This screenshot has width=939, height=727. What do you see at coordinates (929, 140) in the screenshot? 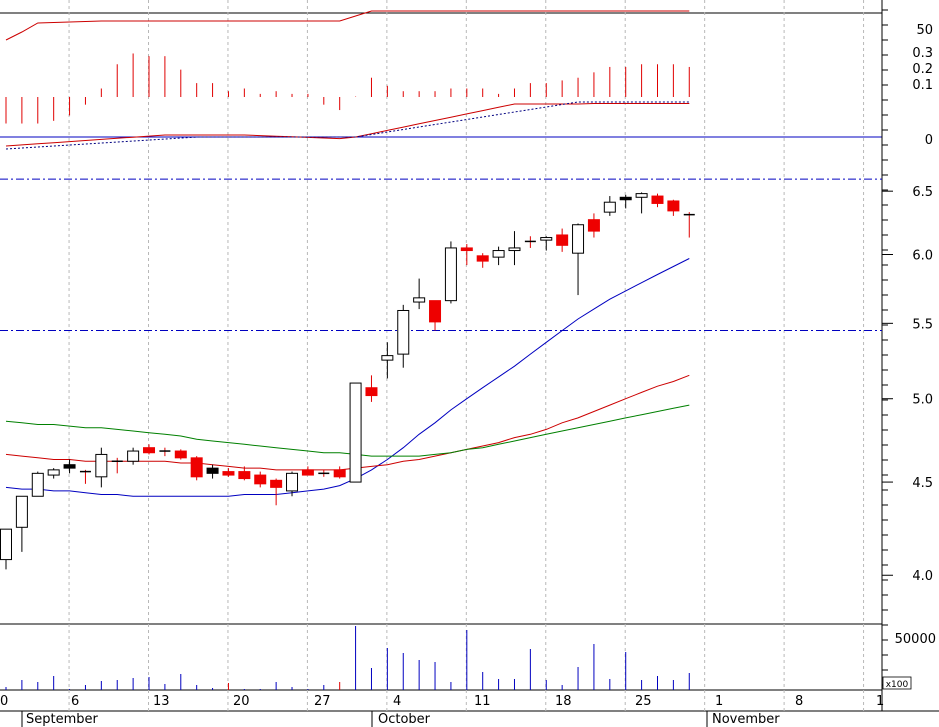
I see `indicator-axis-label: 0` at bounding box center [929, 140].